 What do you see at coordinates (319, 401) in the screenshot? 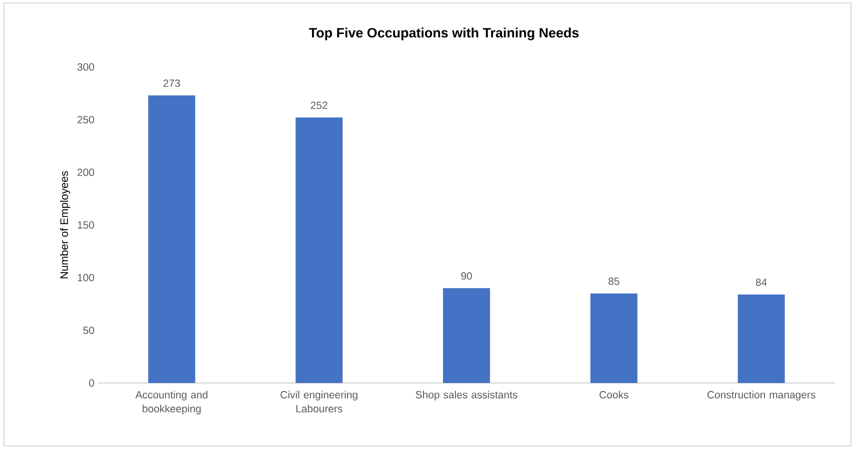
I see `x-tick-label: Civil engineering Labourers` at bounding box center [319, 401].